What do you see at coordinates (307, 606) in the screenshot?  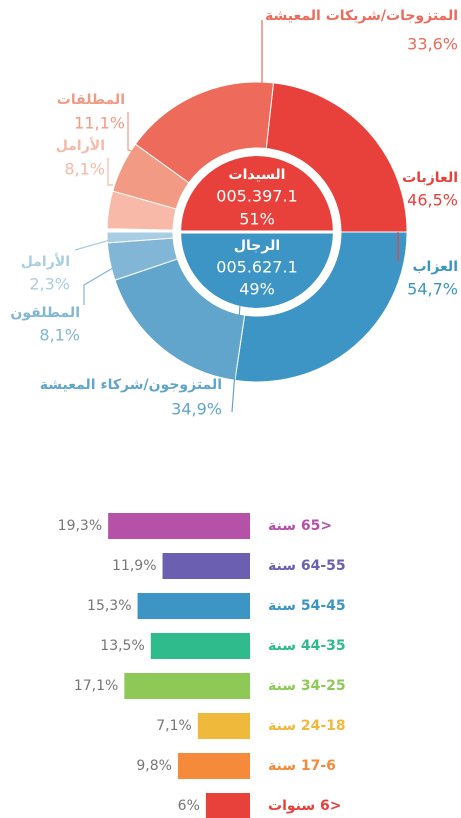 I see `bar-category: 54-45 سنة` at bounding box center [307, 606].